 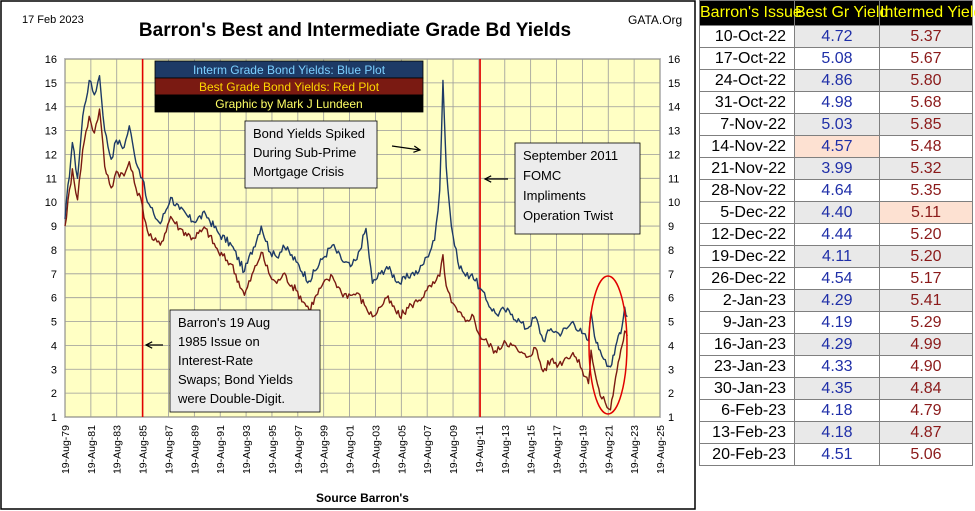 What do you see at coordinates (674, 132) in the screenshot?
I see `y-tick-label-right: 13` at bounding box center [674, 132].